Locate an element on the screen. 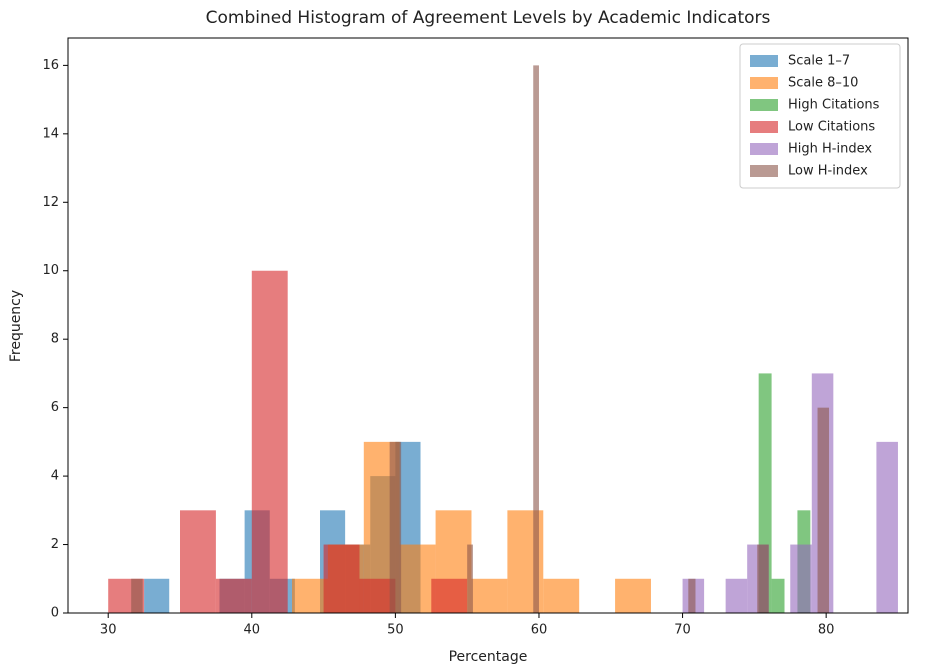 This screenshot has width=931, height=666. legend-label: Low H-index is located at coordinates (828, 171).